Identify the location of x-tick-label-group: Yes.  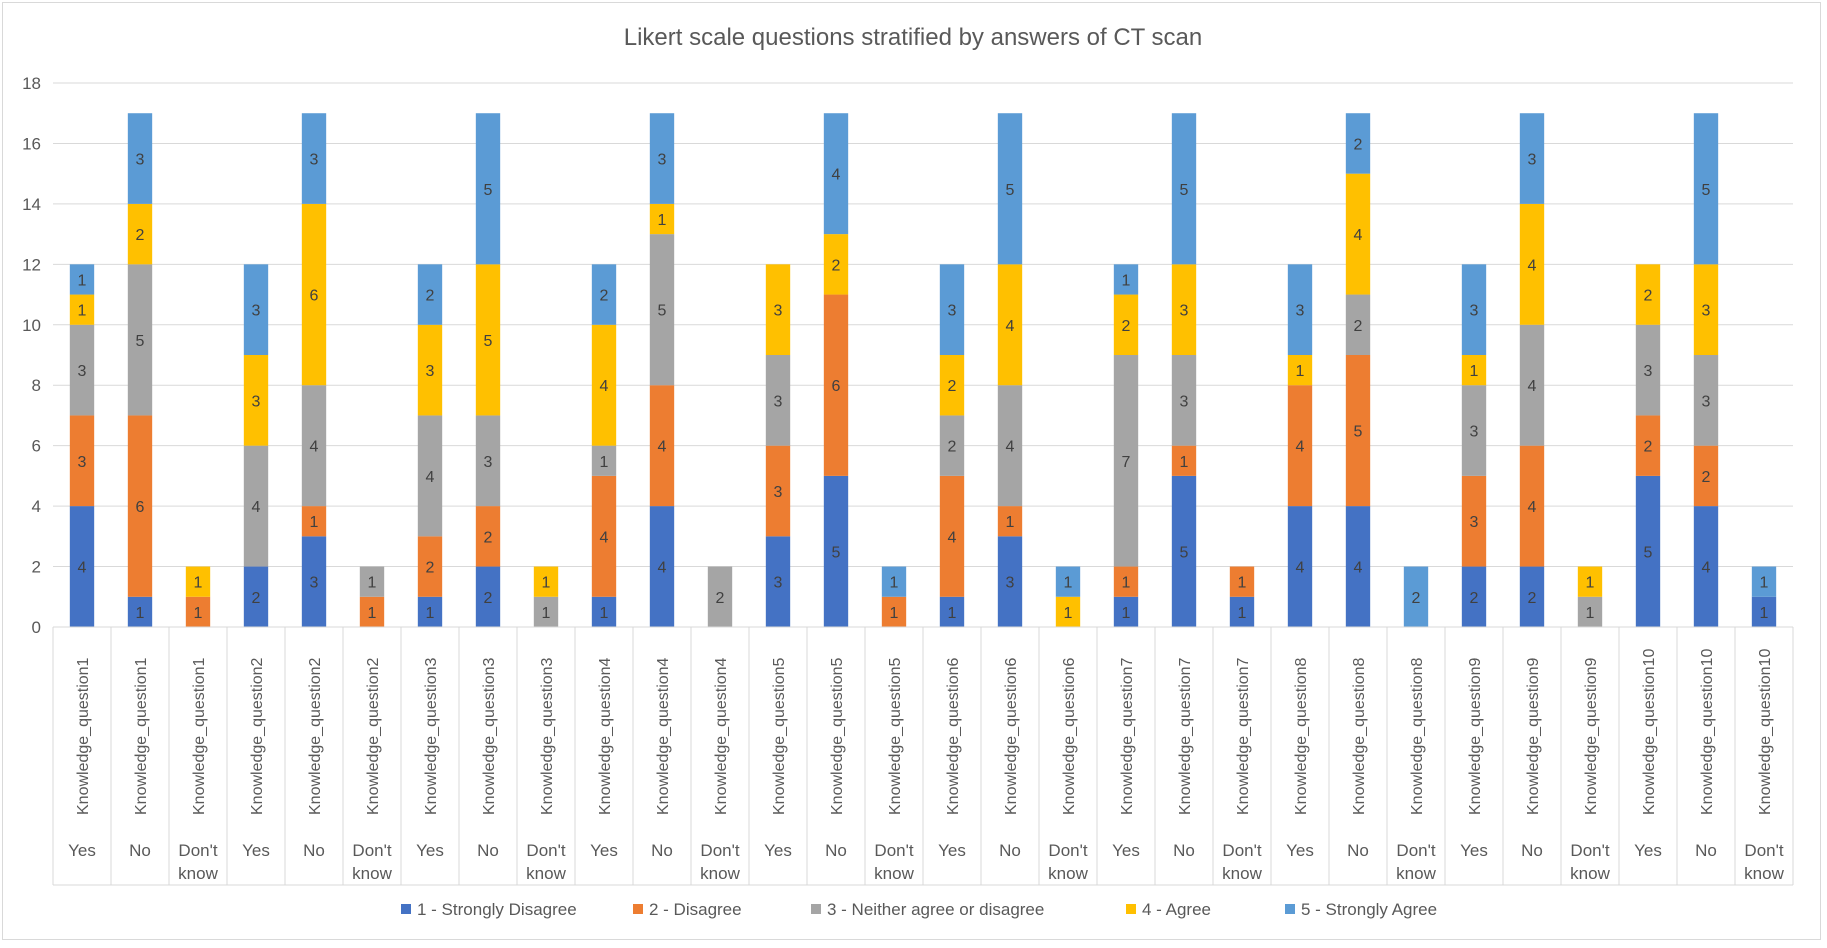
(952, 850).